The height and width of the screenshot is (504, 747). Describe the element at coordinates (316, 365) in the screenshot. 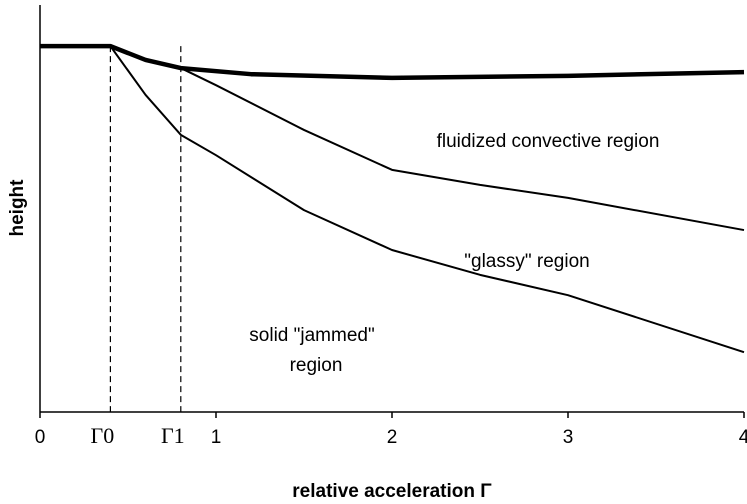

I see `annotation: region` at that location.